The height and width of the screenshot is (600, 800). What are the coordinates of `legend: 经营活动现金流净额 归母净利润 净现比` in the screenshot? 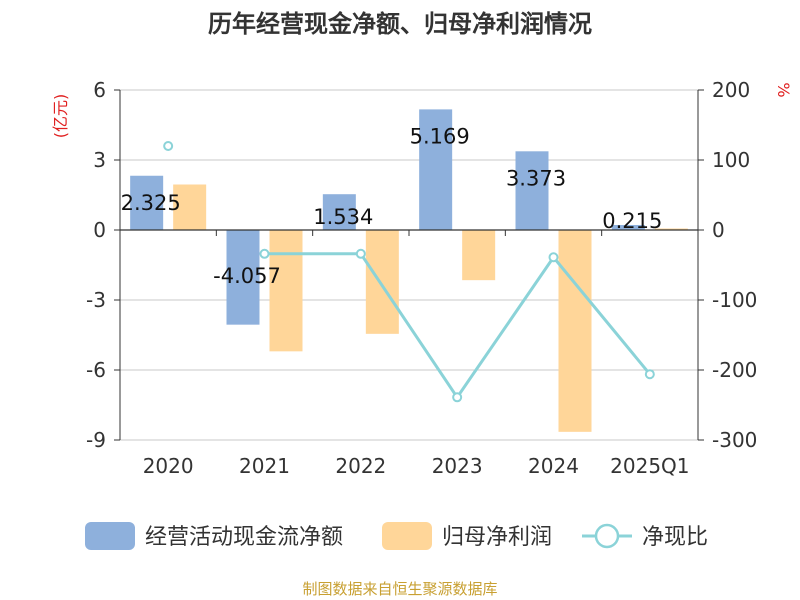 It's located at (396, 536).